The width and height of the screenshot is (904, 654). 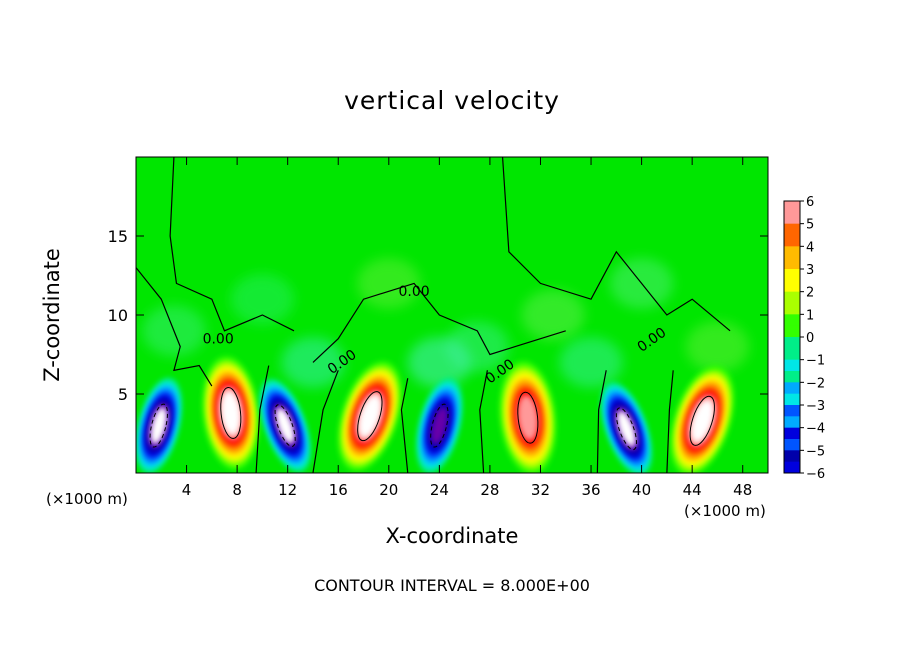 I want to click on colorbar-label: 6, so click(x=810, y=202).